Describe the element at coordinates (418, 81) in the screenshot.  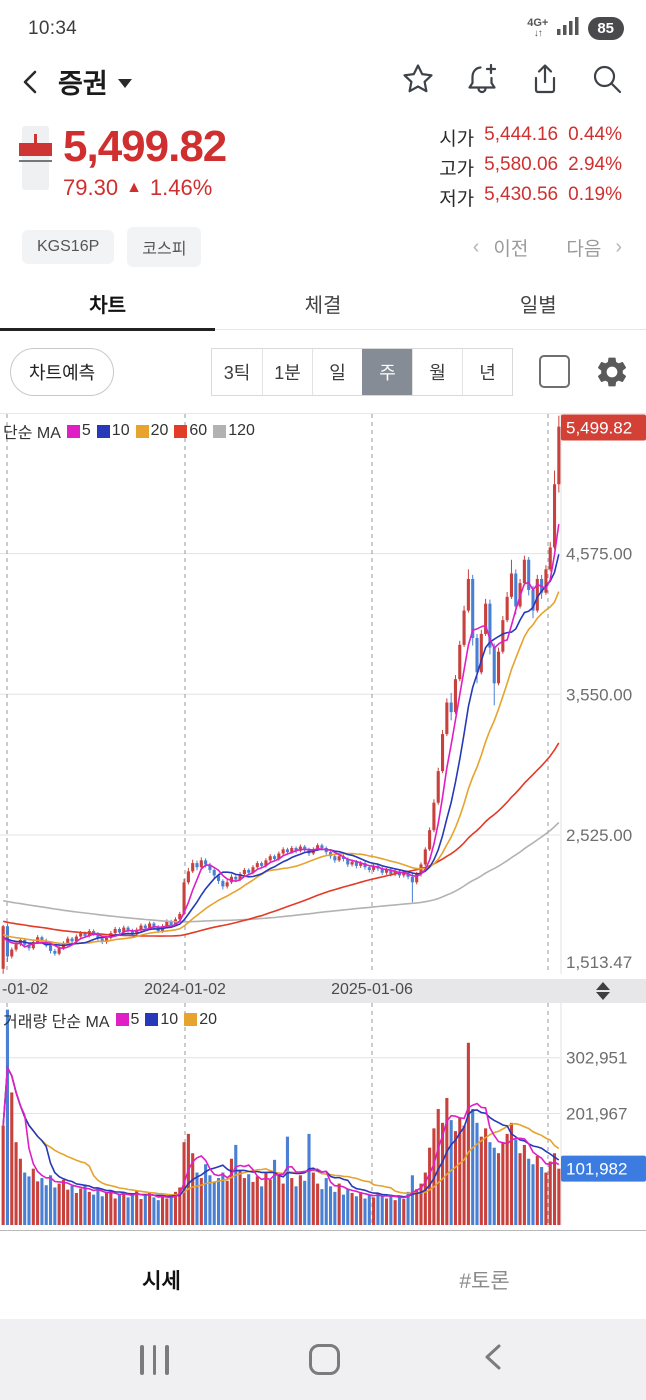
I see `favorite-star-icon` at that location.